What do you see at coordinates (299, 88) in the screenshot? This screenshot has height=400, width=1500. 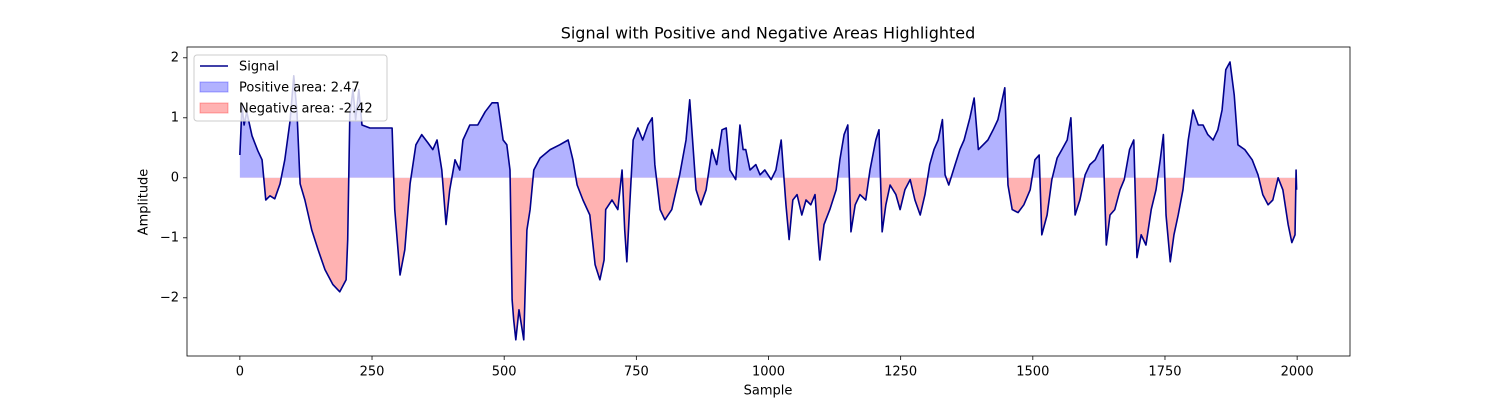 I see `legend-label: Positive area: 2.47` at bounding box center [299, 88].